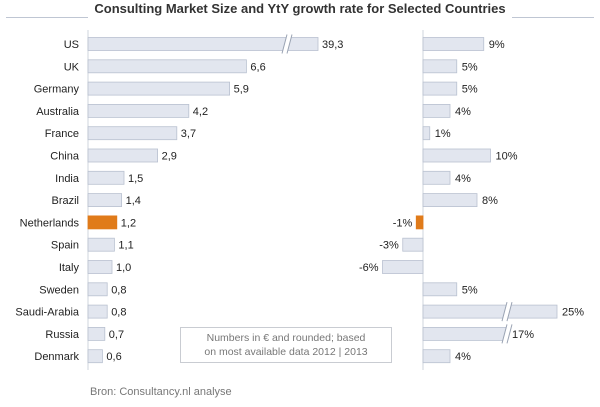 Image resolution: width=600 pixels, height=407 pixels. What do you see at coordinates (497, 45) in the screenshot?
I see `growth-value-label-us: 9%` at bounding box center [497, 45].